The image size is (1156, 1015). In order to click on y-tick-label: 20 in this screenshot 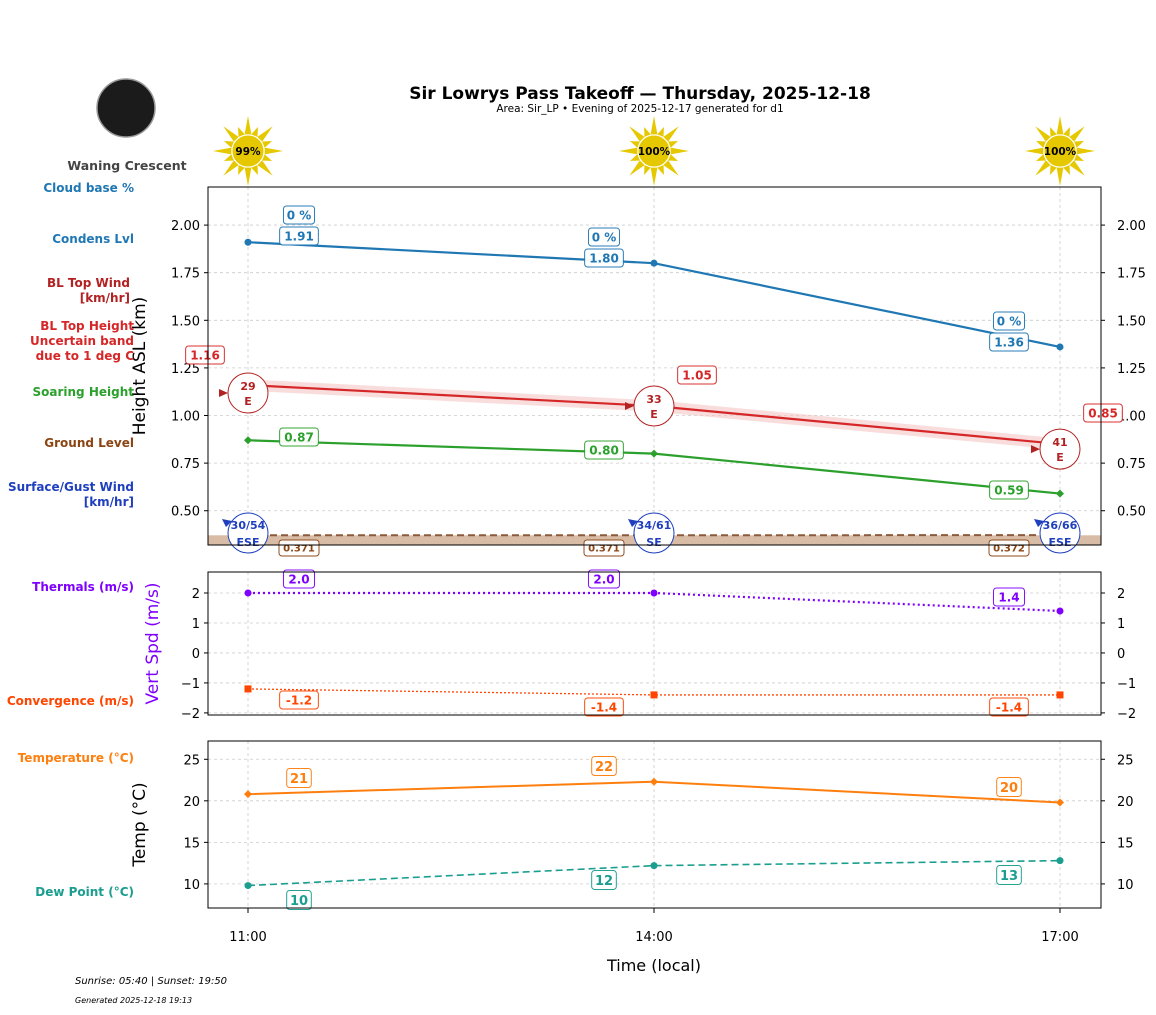, I will do `click(191, 802)`.